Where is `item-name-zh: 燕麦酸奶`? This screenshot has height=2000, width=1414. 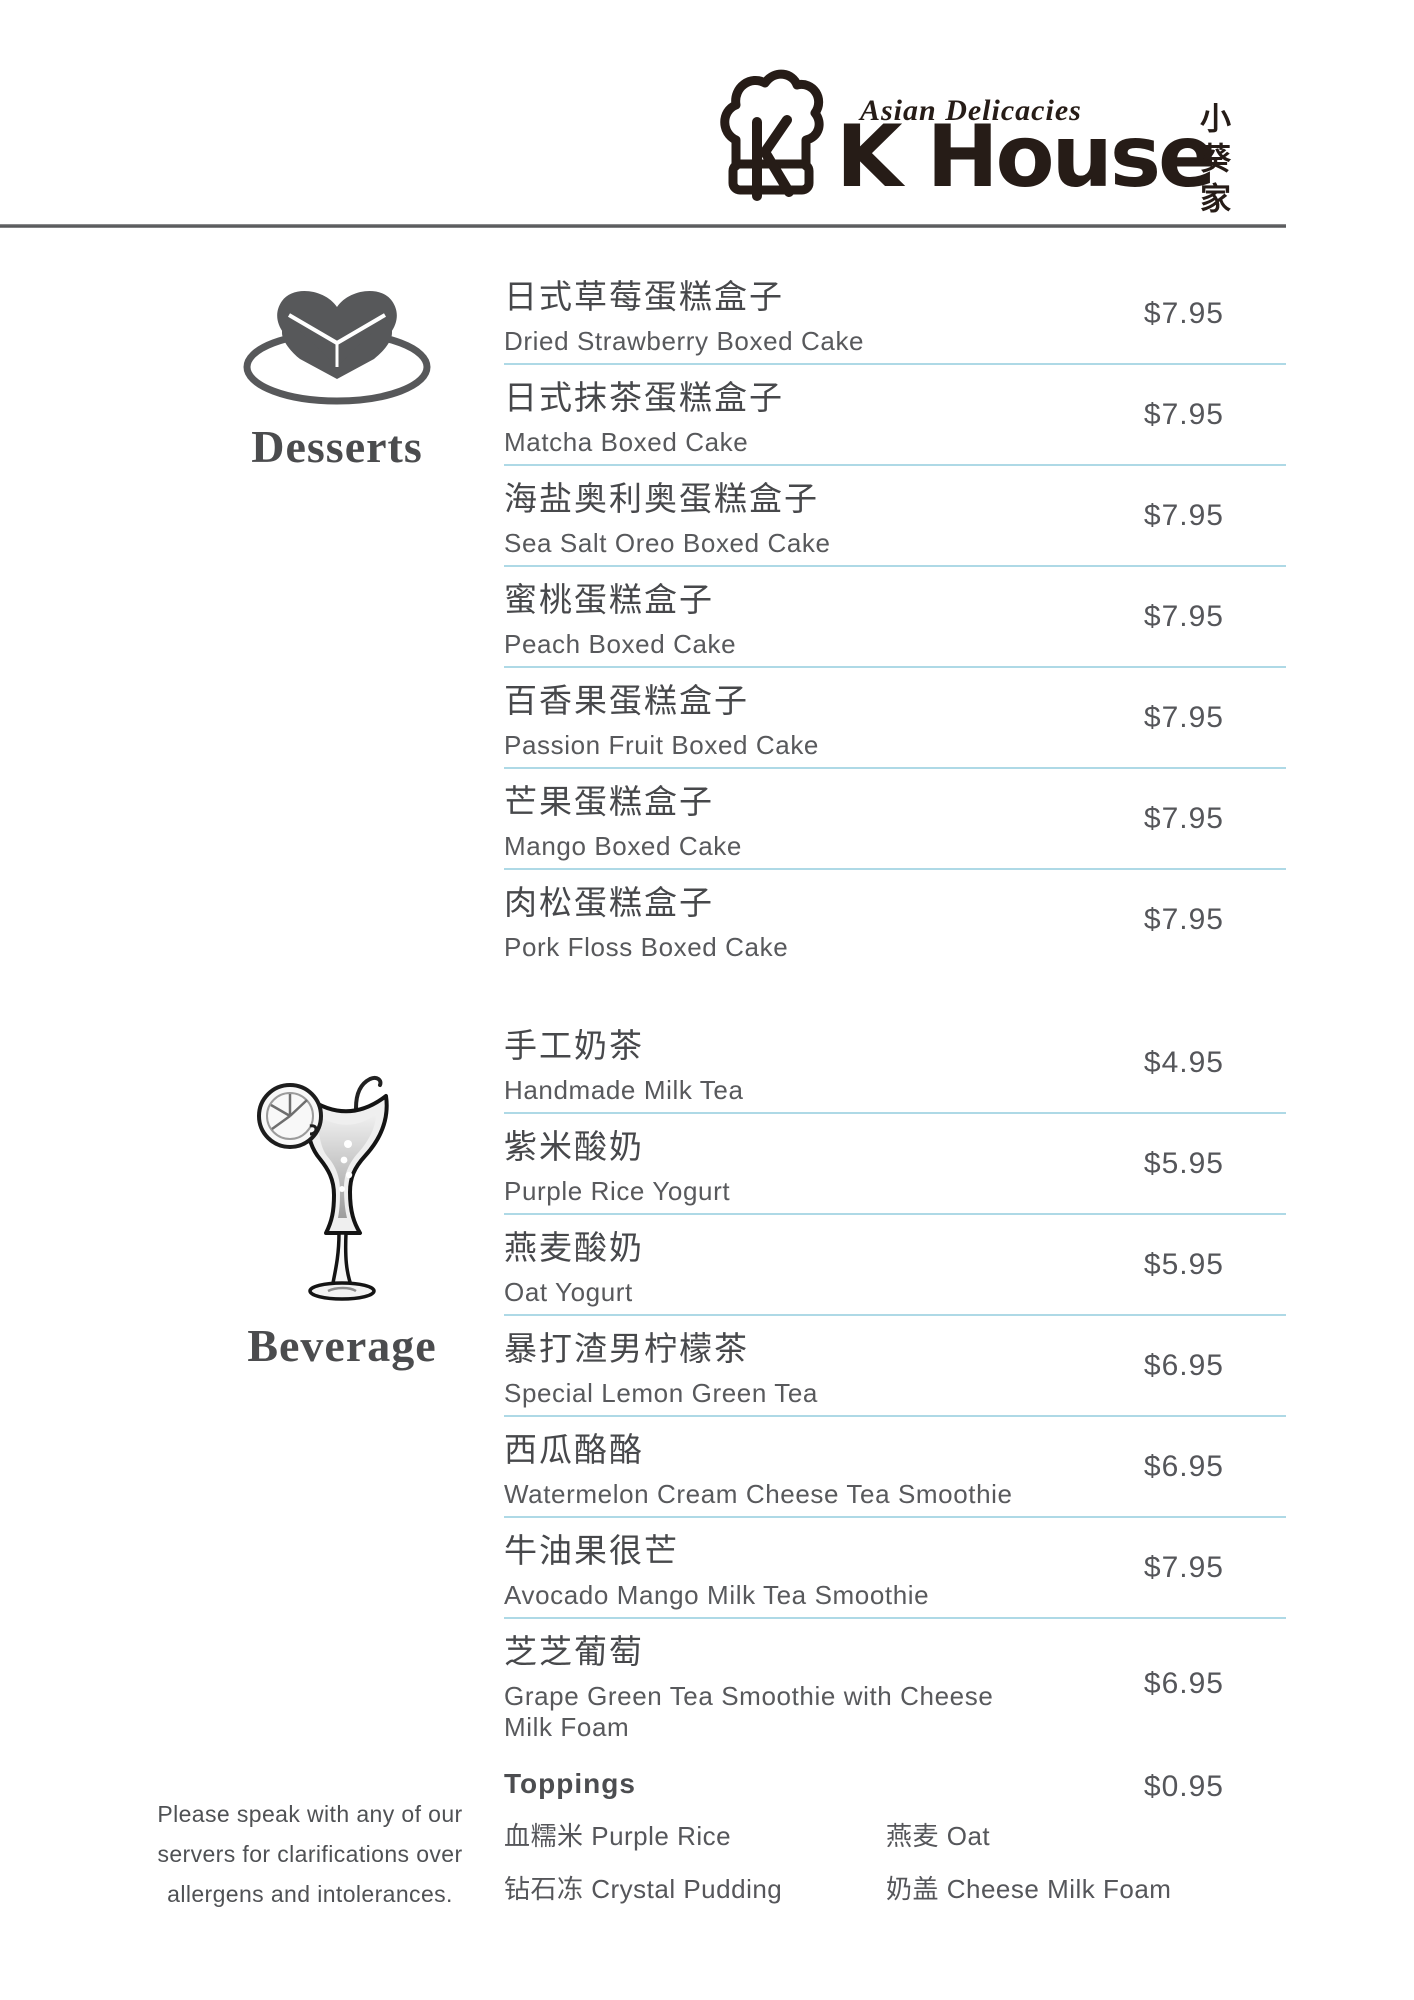 item-name-zh: 燕麦酸奶 is located at coordinates (574, 1247).